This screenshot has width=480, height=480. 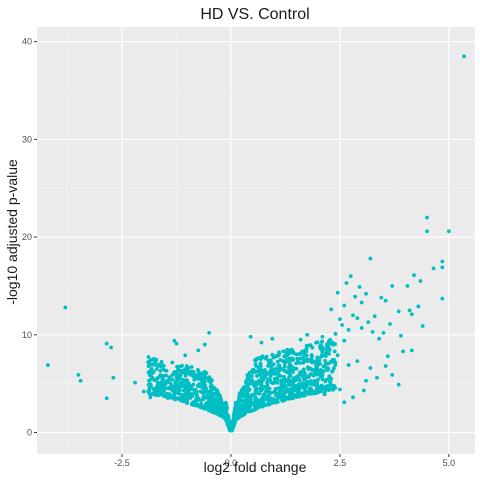 I want to click on x-tick-label: -2.5, so click(x=122, y=463).